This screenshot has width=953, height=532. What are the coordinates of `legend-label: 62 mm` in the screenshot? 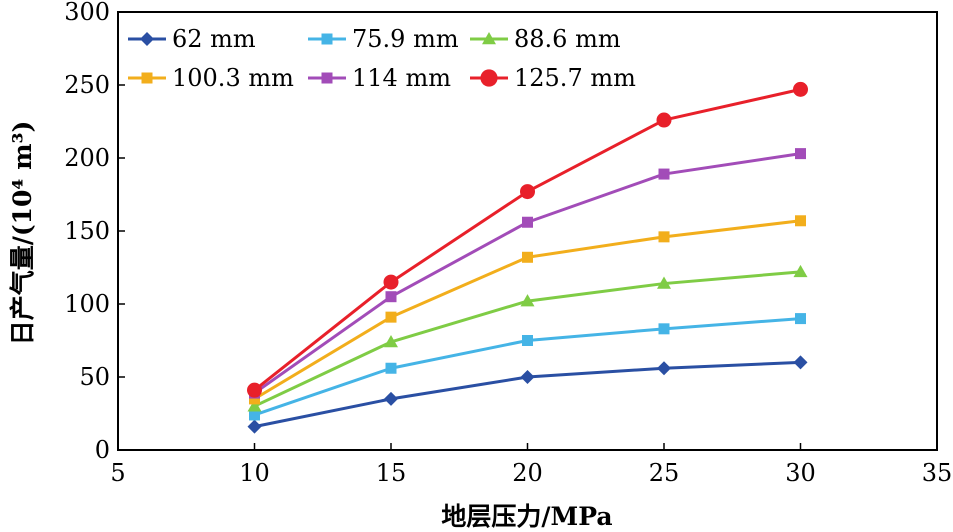 It's located at (214, 39).